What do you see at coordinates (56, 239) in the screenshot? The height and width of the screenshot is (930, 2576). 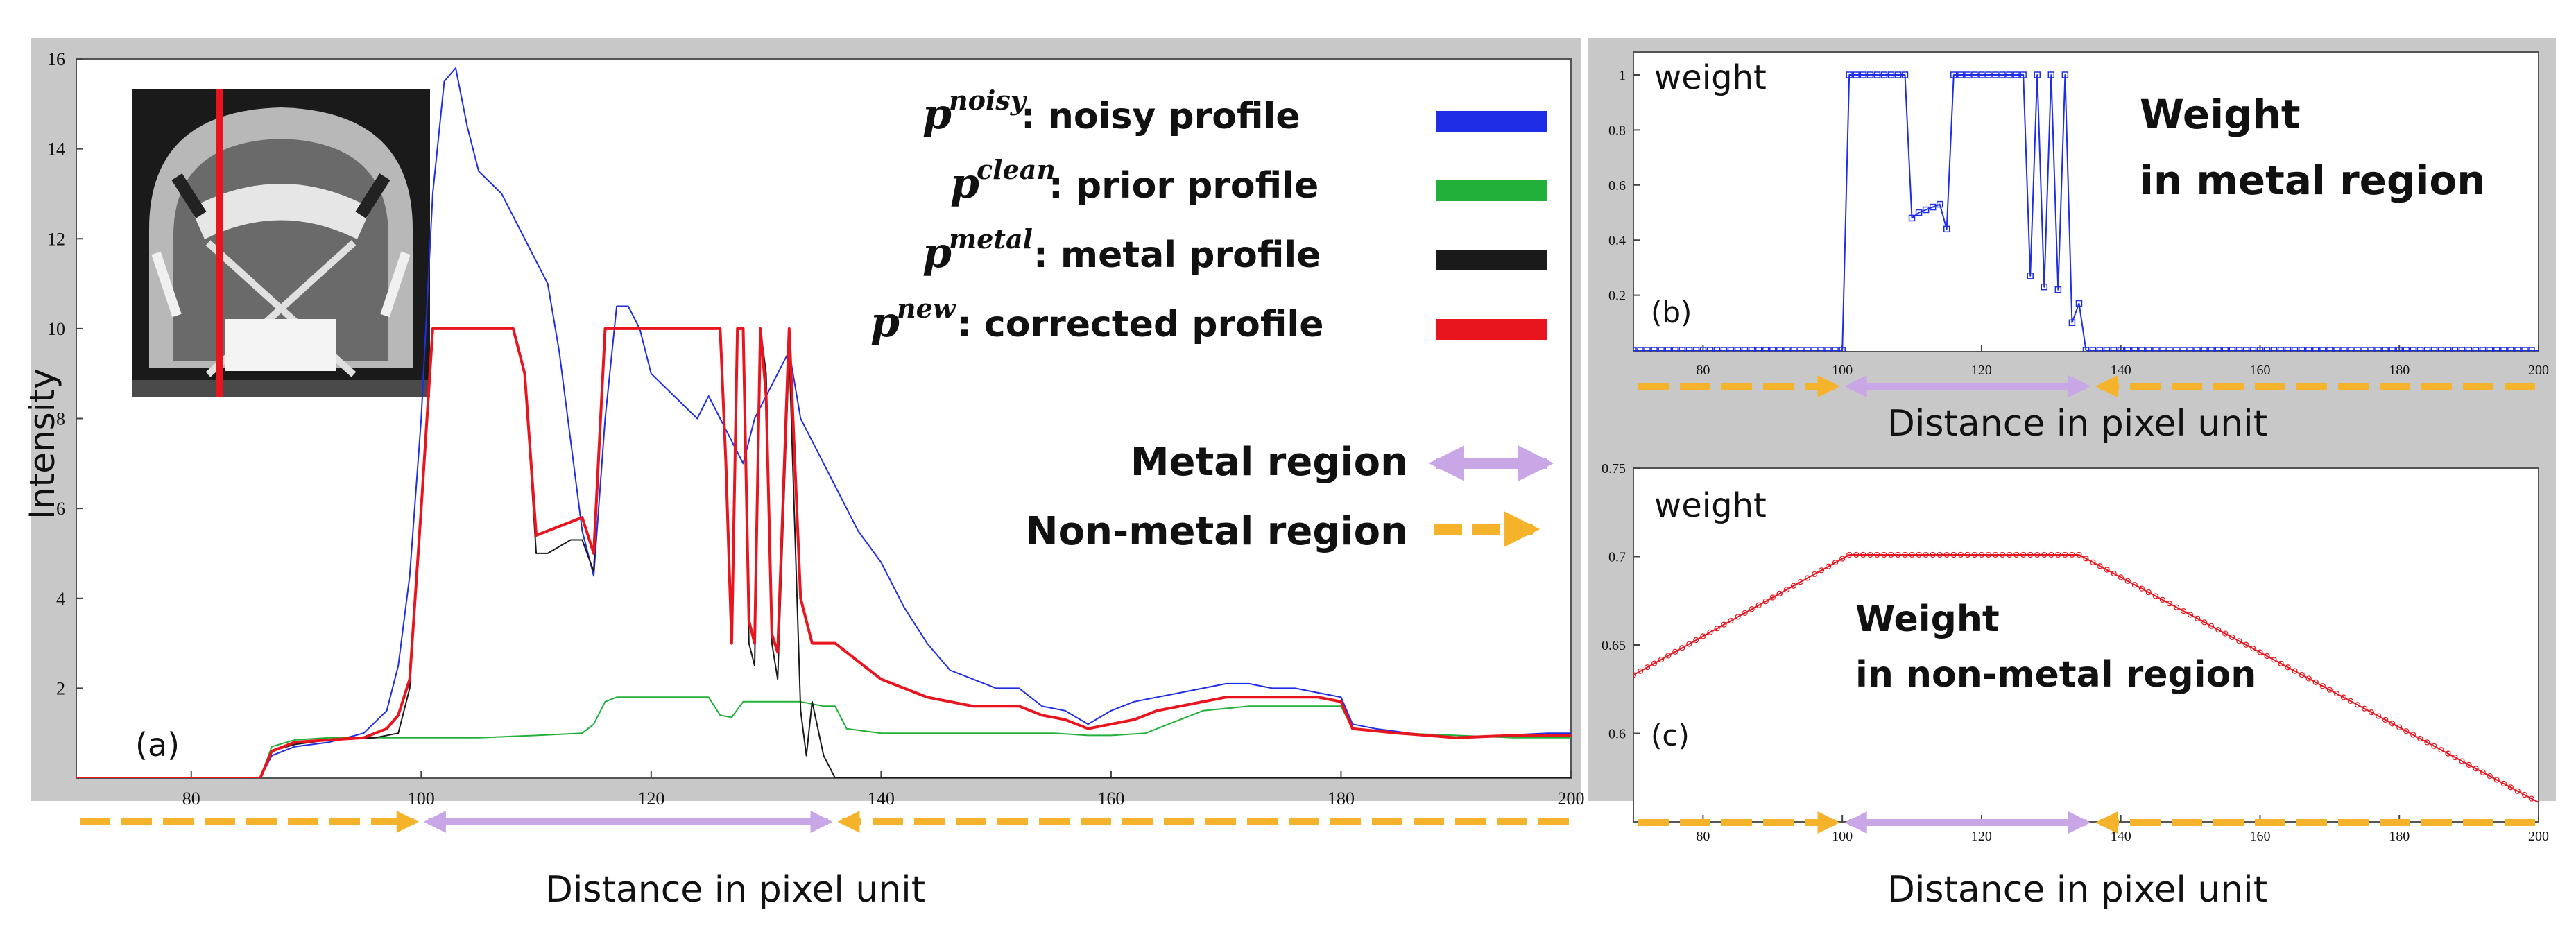 I see `y-tick-label: 12` at bounding box center [56, 239].